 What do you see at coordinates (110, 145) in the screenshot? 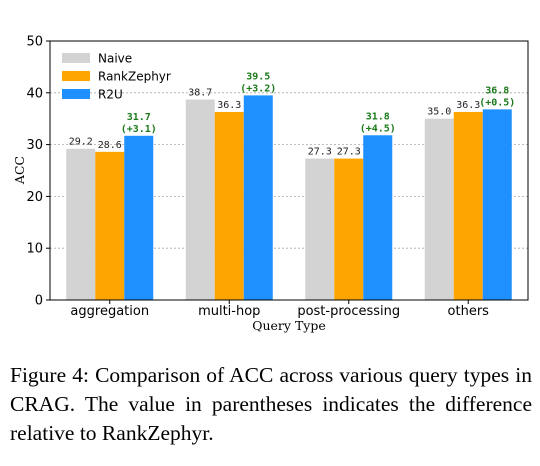
I see `value-label: 28.6` at bounding box center [110, 145].